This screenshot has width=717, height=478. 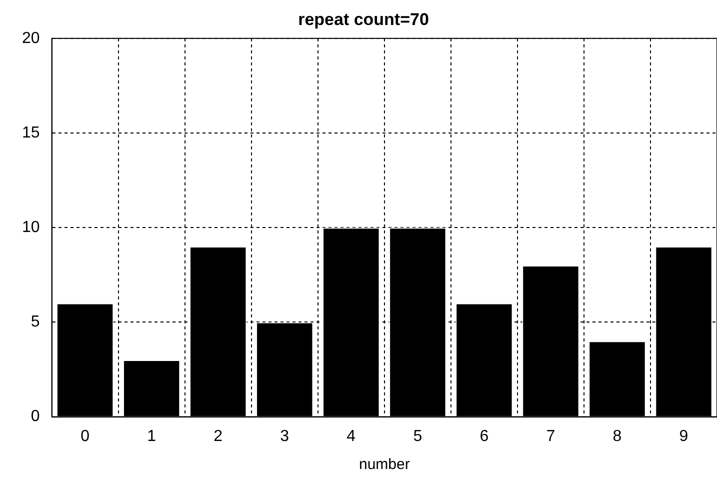 What do you see at coordinates (31, 38) in the screenshot?
I see `y-tick-label: 20` at bounding box center [31, 38].